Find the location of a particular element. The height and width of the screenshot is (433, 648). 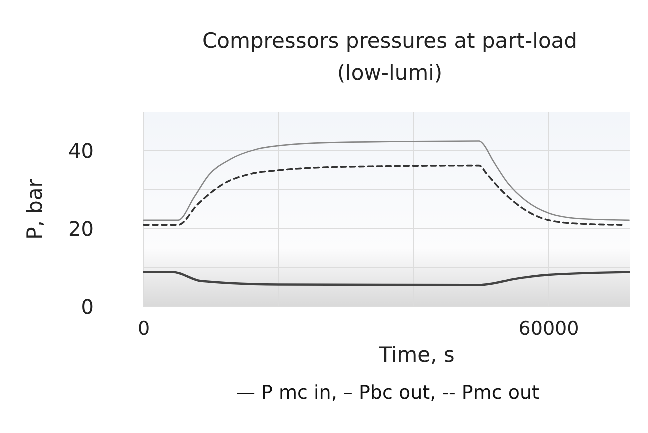

x-tick-label: 60000 is located at coordinates (549, 329).